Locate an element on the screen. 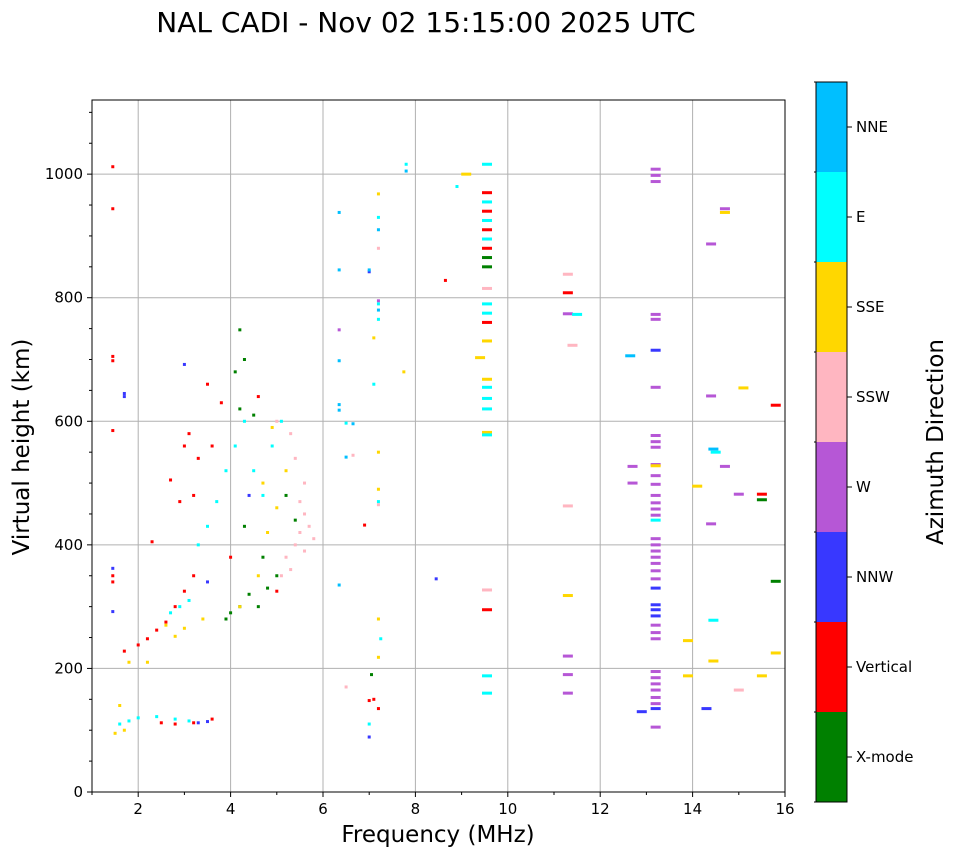  x-tick-label: 16 is located at coordinates (784, 809).